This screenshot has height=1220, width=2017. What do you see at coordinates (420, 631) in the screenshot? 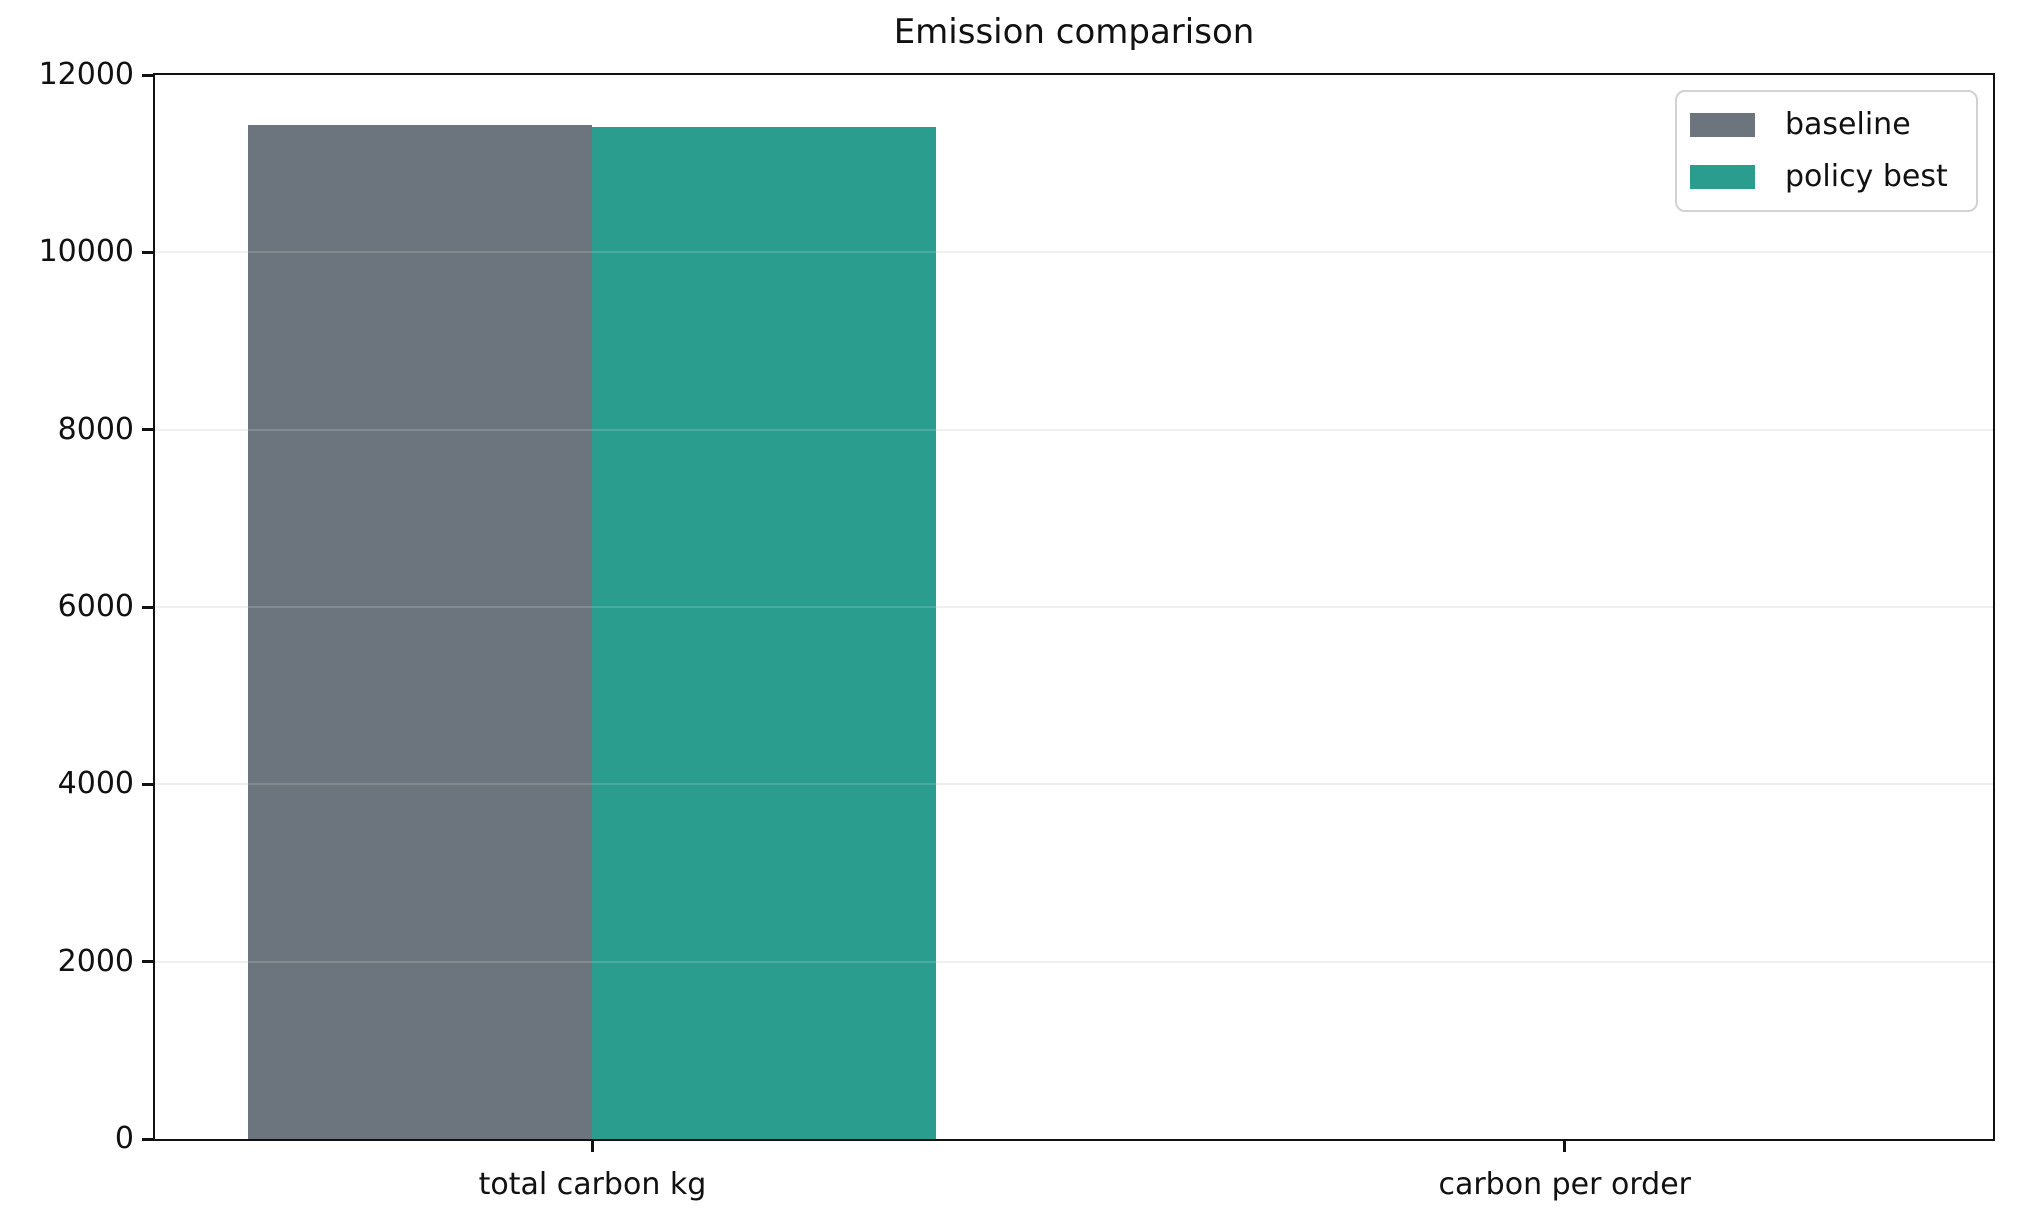
I see `bar-baseline-total-carbon-kg` at bounding box center [420, 631].